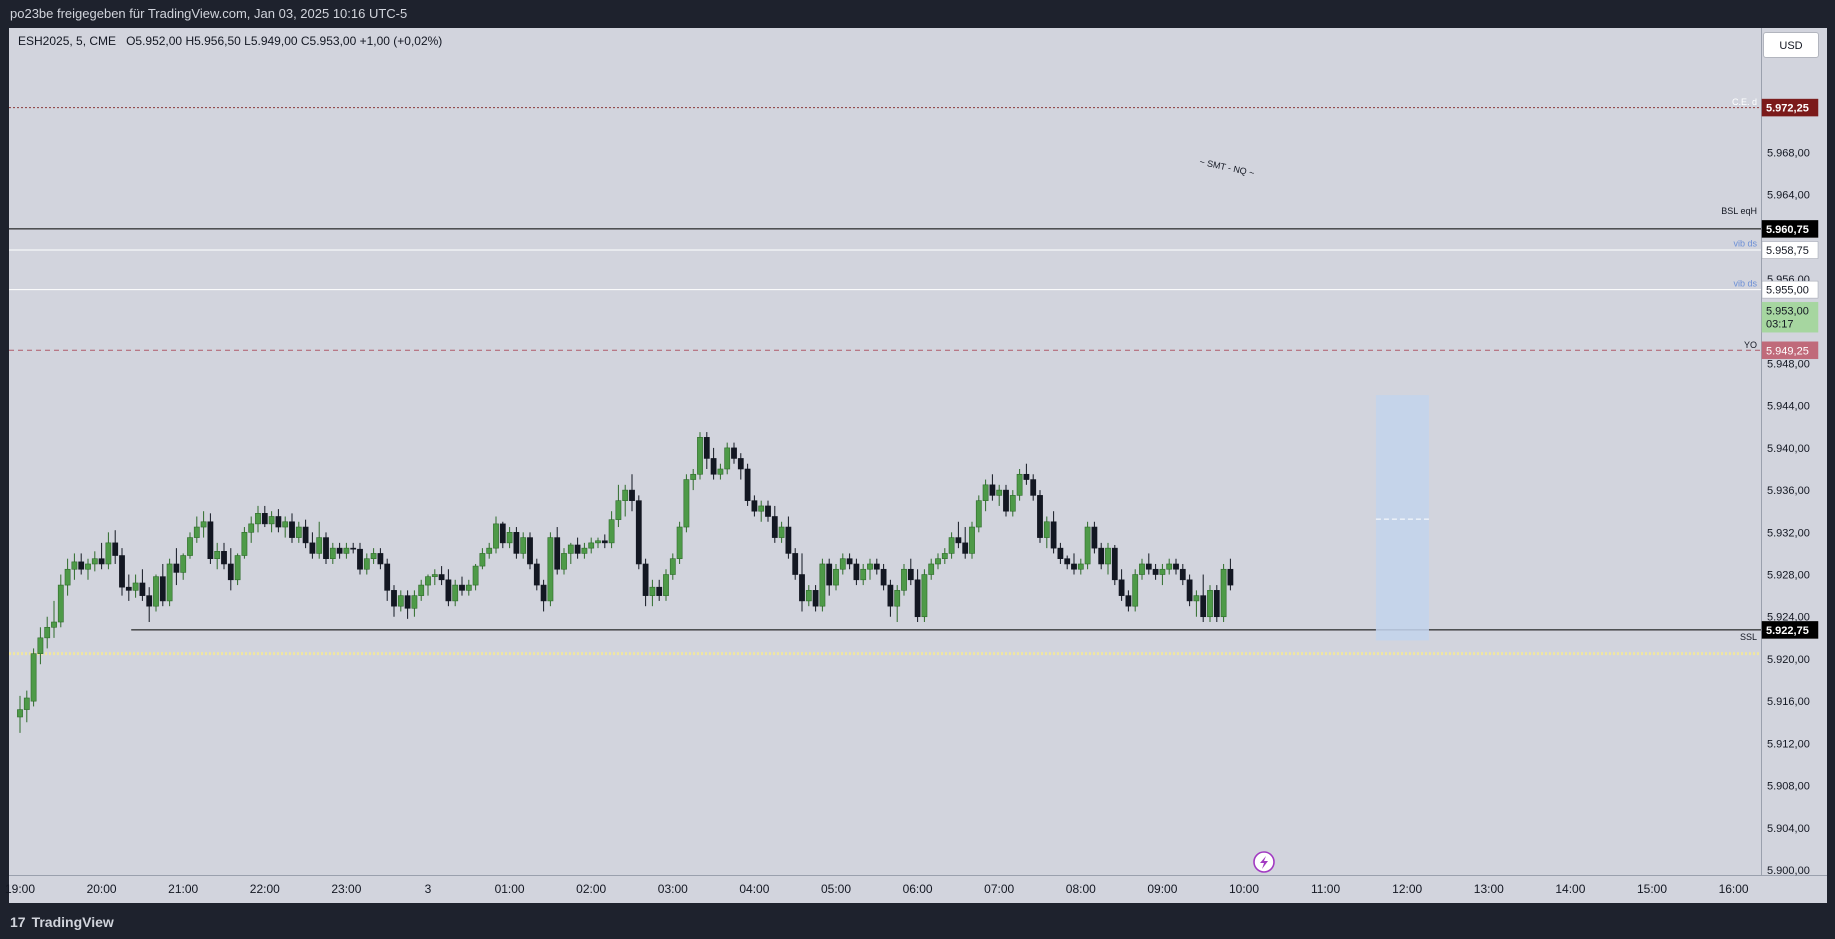  What do you see at coordinates (1570, 889) in the screenshot?
I see `time-tick-label: 14:00` at bounding box center [1570, 889].